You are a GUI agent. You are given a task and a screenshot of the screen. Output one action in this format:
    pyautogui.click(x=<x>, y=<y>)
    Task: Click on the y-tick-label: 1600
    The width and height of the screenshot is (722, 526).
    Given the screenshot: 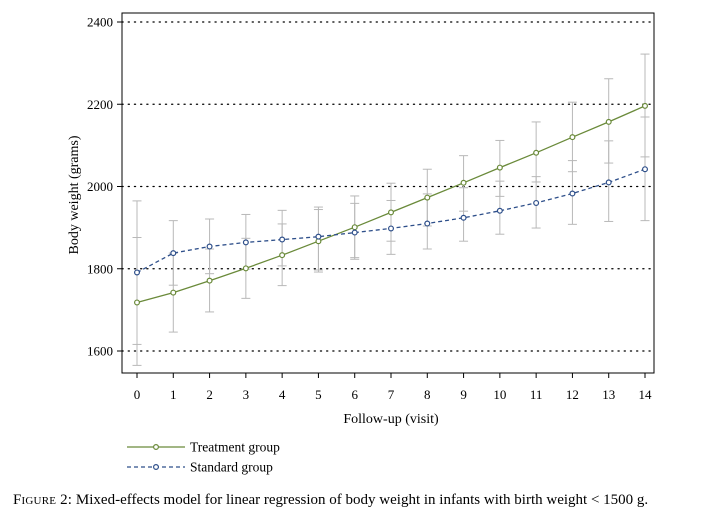 What is the action you would take?
    pyautogui.click(x=100, y=351)
    